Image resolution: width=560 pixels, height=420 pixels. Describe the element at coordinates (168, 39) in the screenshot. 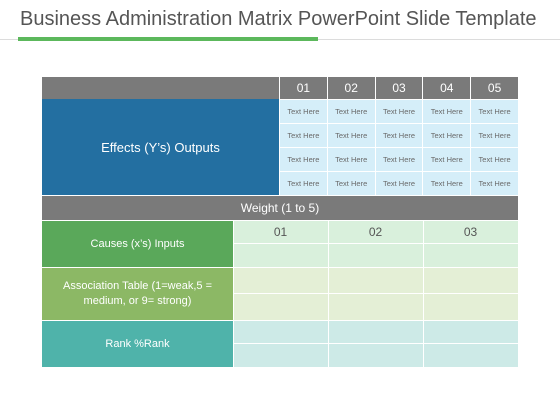

I see `title-accent-bar` at that location.